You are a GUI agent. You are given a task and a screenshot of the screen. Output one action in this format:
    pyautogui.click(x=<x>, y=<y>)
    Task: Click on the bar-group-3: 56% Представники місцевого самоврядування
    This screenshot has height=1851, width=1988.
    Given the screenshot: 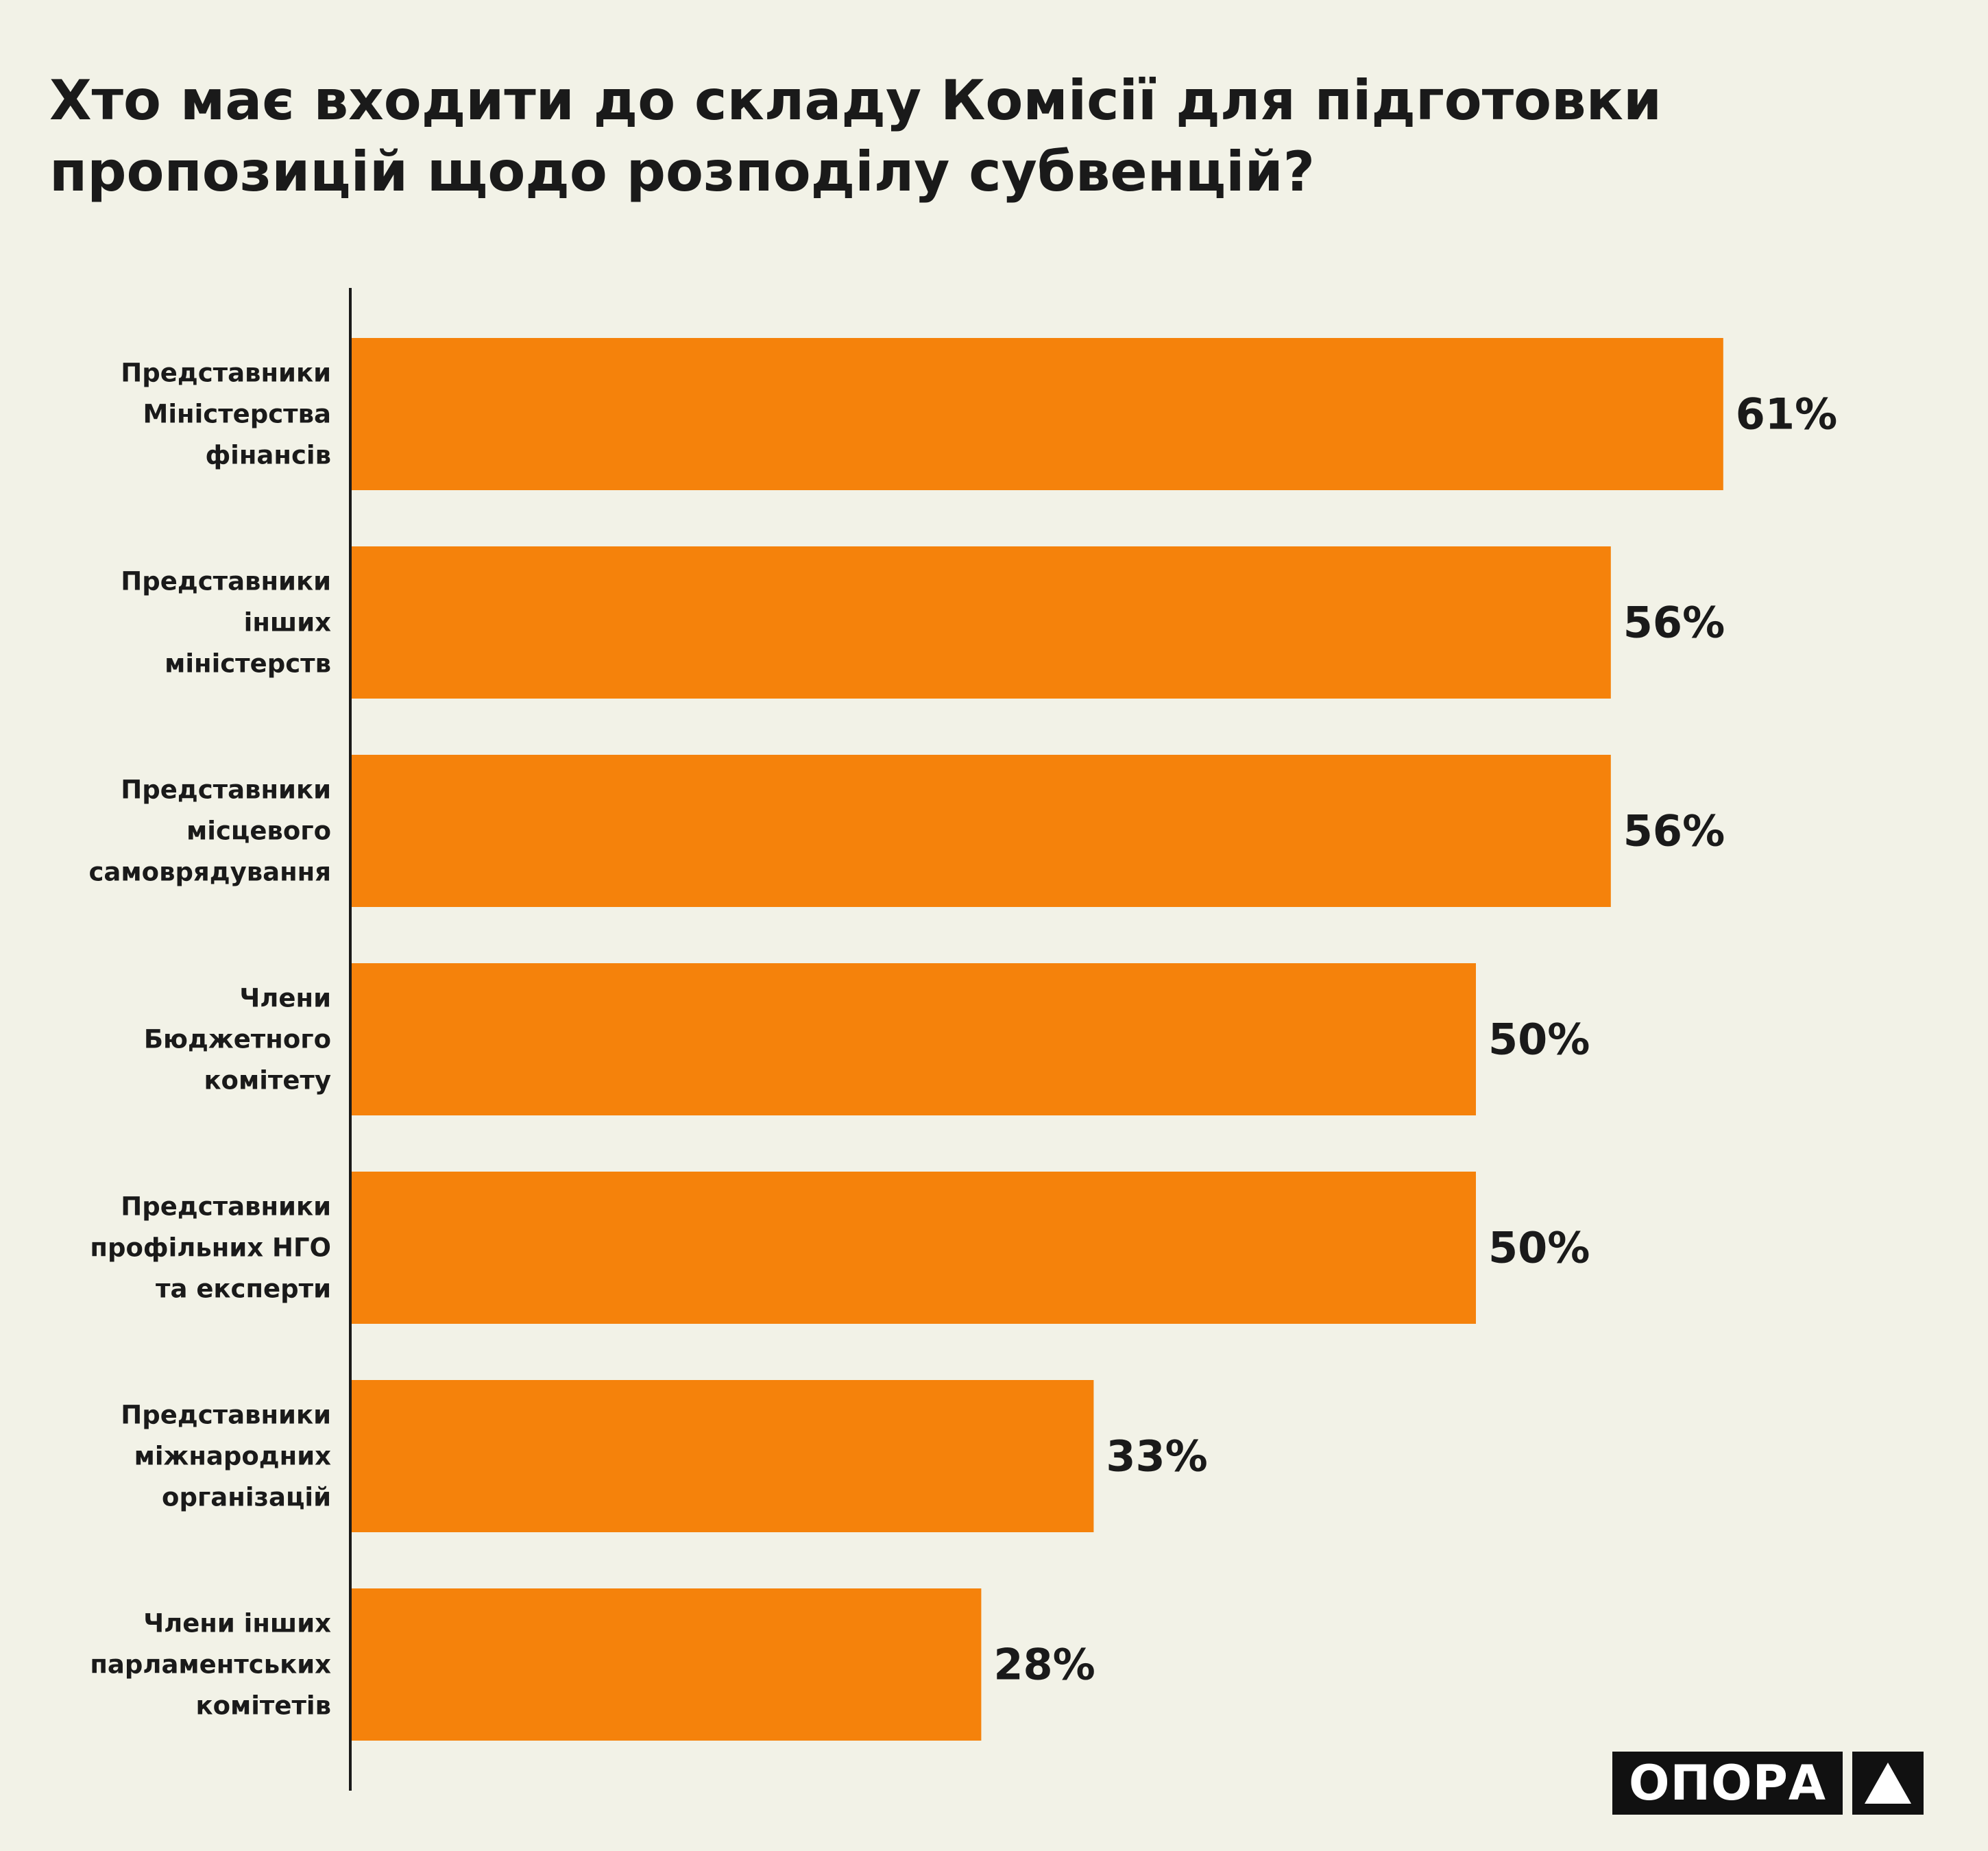 What is the action you would take?
    pyautogui.click(x=907, y=831)
    